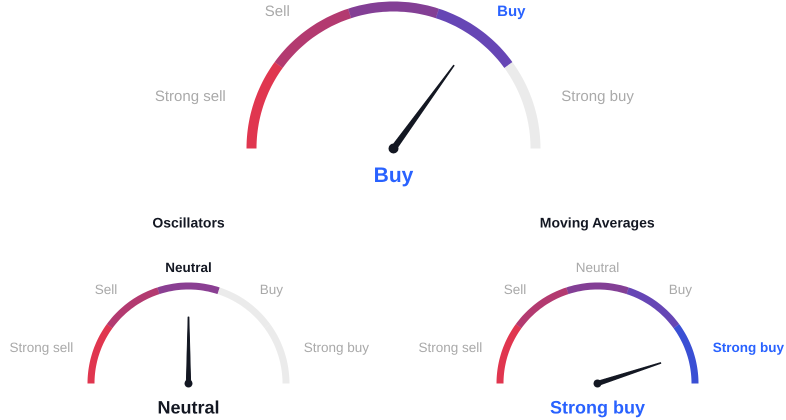 The height and width of the screenshot is (420, 786). I want to click on text: Strong buy, so click(598, 408).